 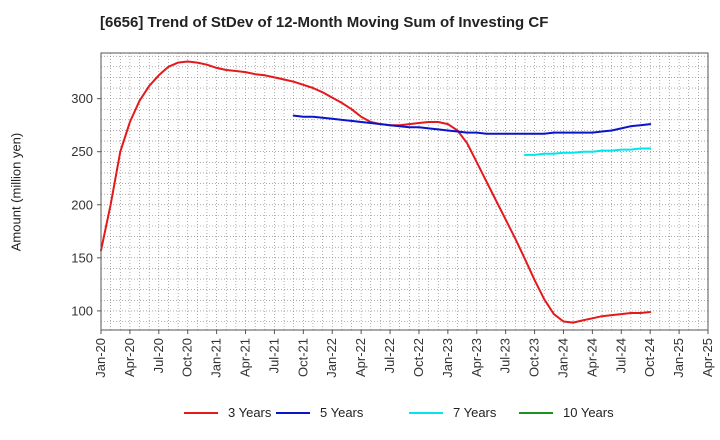 What do you see at coordinates (158, 355) in the screenshot?
I see `x-tick-label: Jul-20` at bounding box center [158, 355].